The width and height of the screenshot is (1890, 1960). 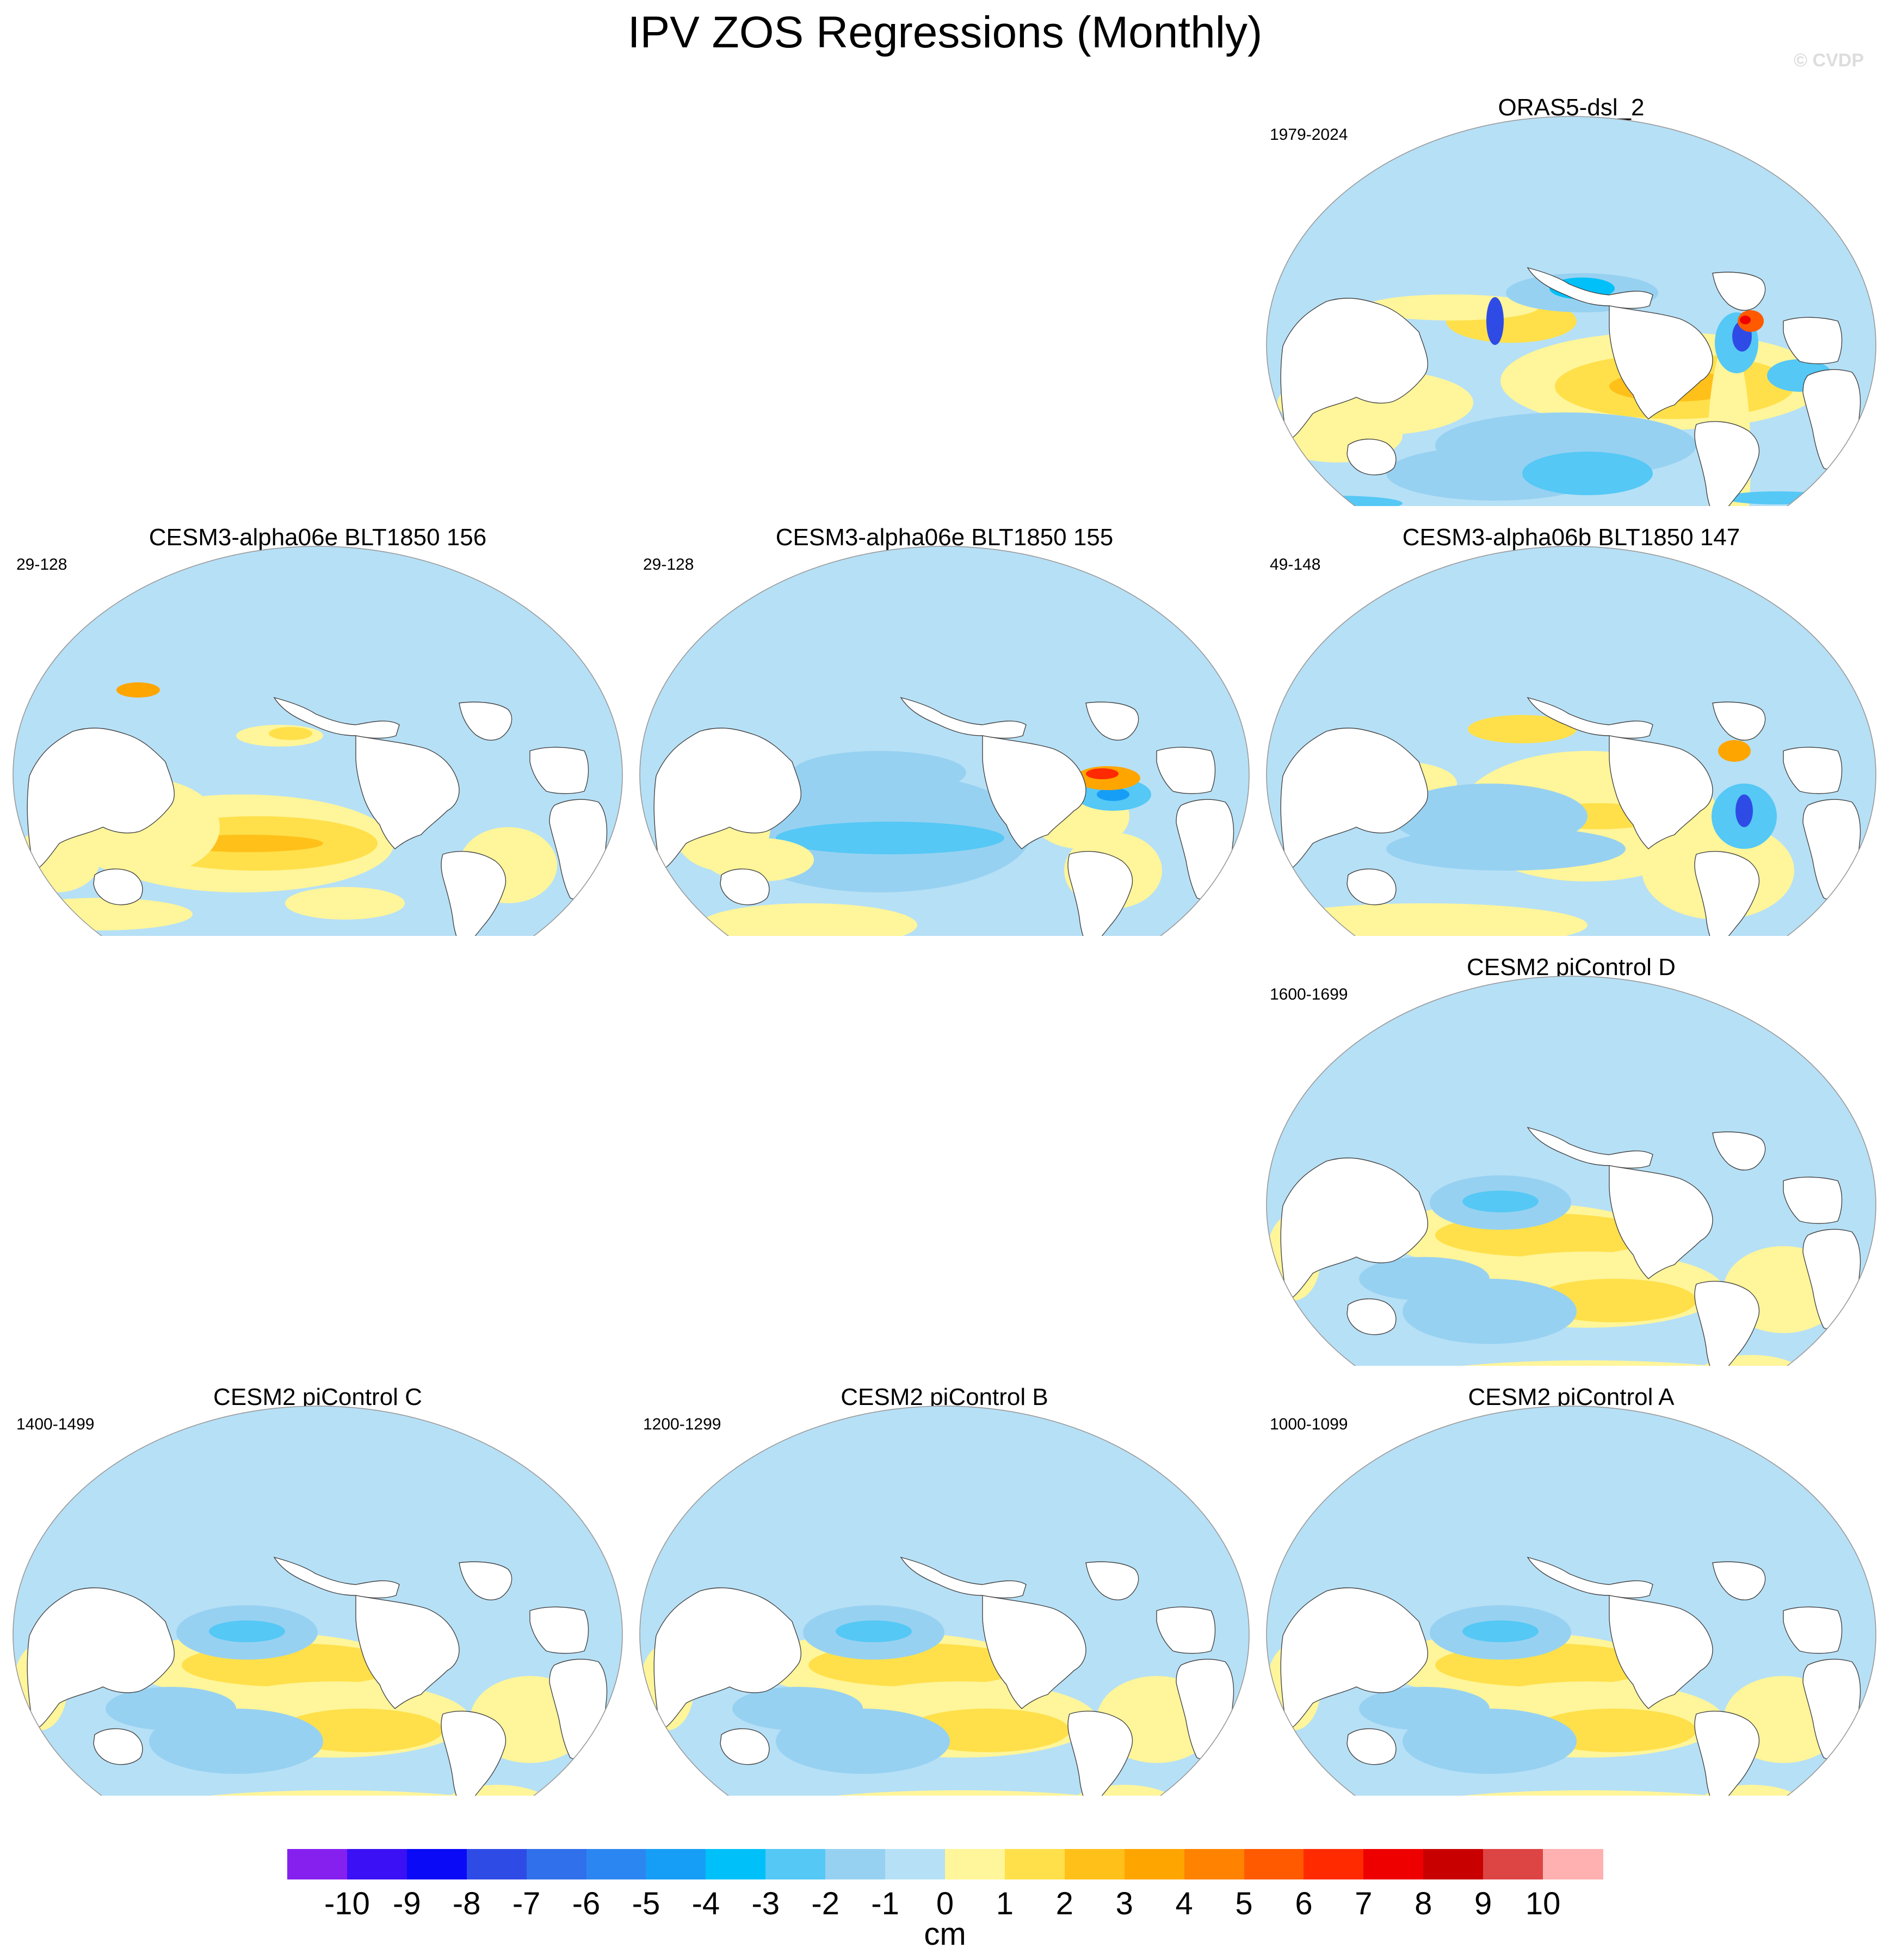 What do you see at coordinates (1309, 1424) in the screenshot?
I see `panel-period: 1000-1099` at bounding box center [1309, 1424].